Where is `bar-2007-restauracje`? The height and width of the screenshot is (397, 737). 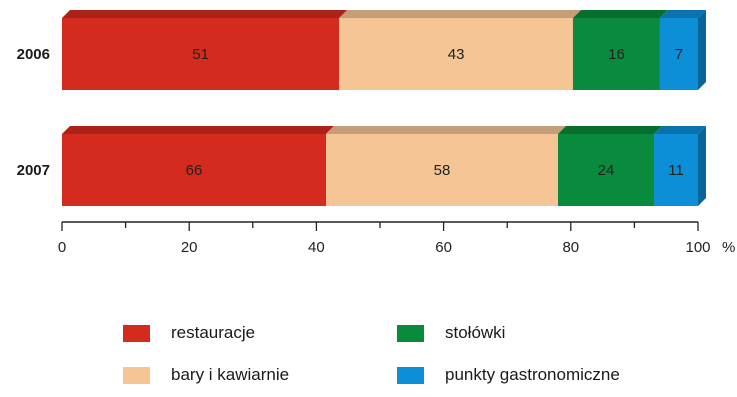
bar-2007-restauracje is located at coordinates (194, 170).